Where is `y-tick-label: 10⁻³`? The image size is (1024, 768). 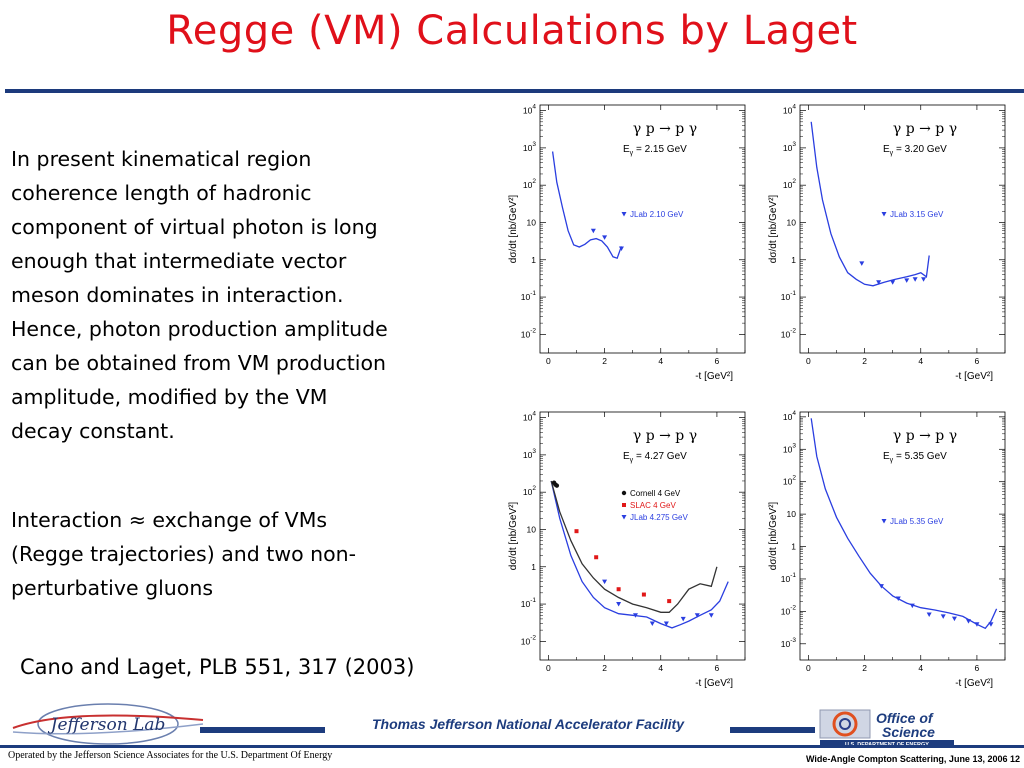
y-tick-label: 10⁻³ is located at coordinates (789, 643).